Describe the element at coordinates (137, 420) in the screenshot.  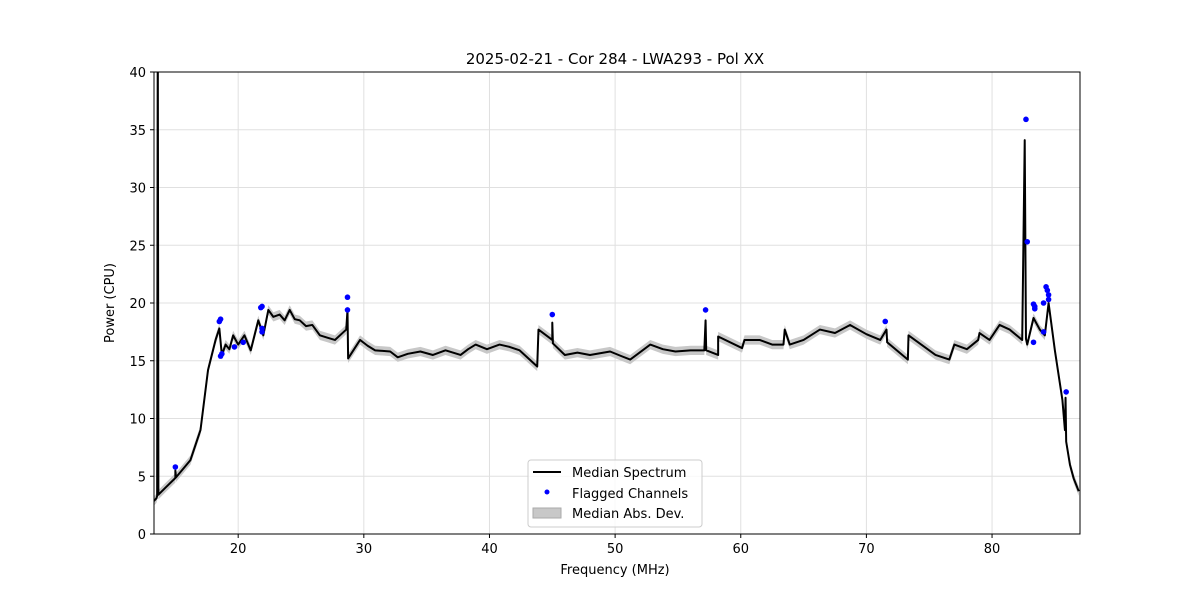
I see `y-tick-label: 10` at that location.